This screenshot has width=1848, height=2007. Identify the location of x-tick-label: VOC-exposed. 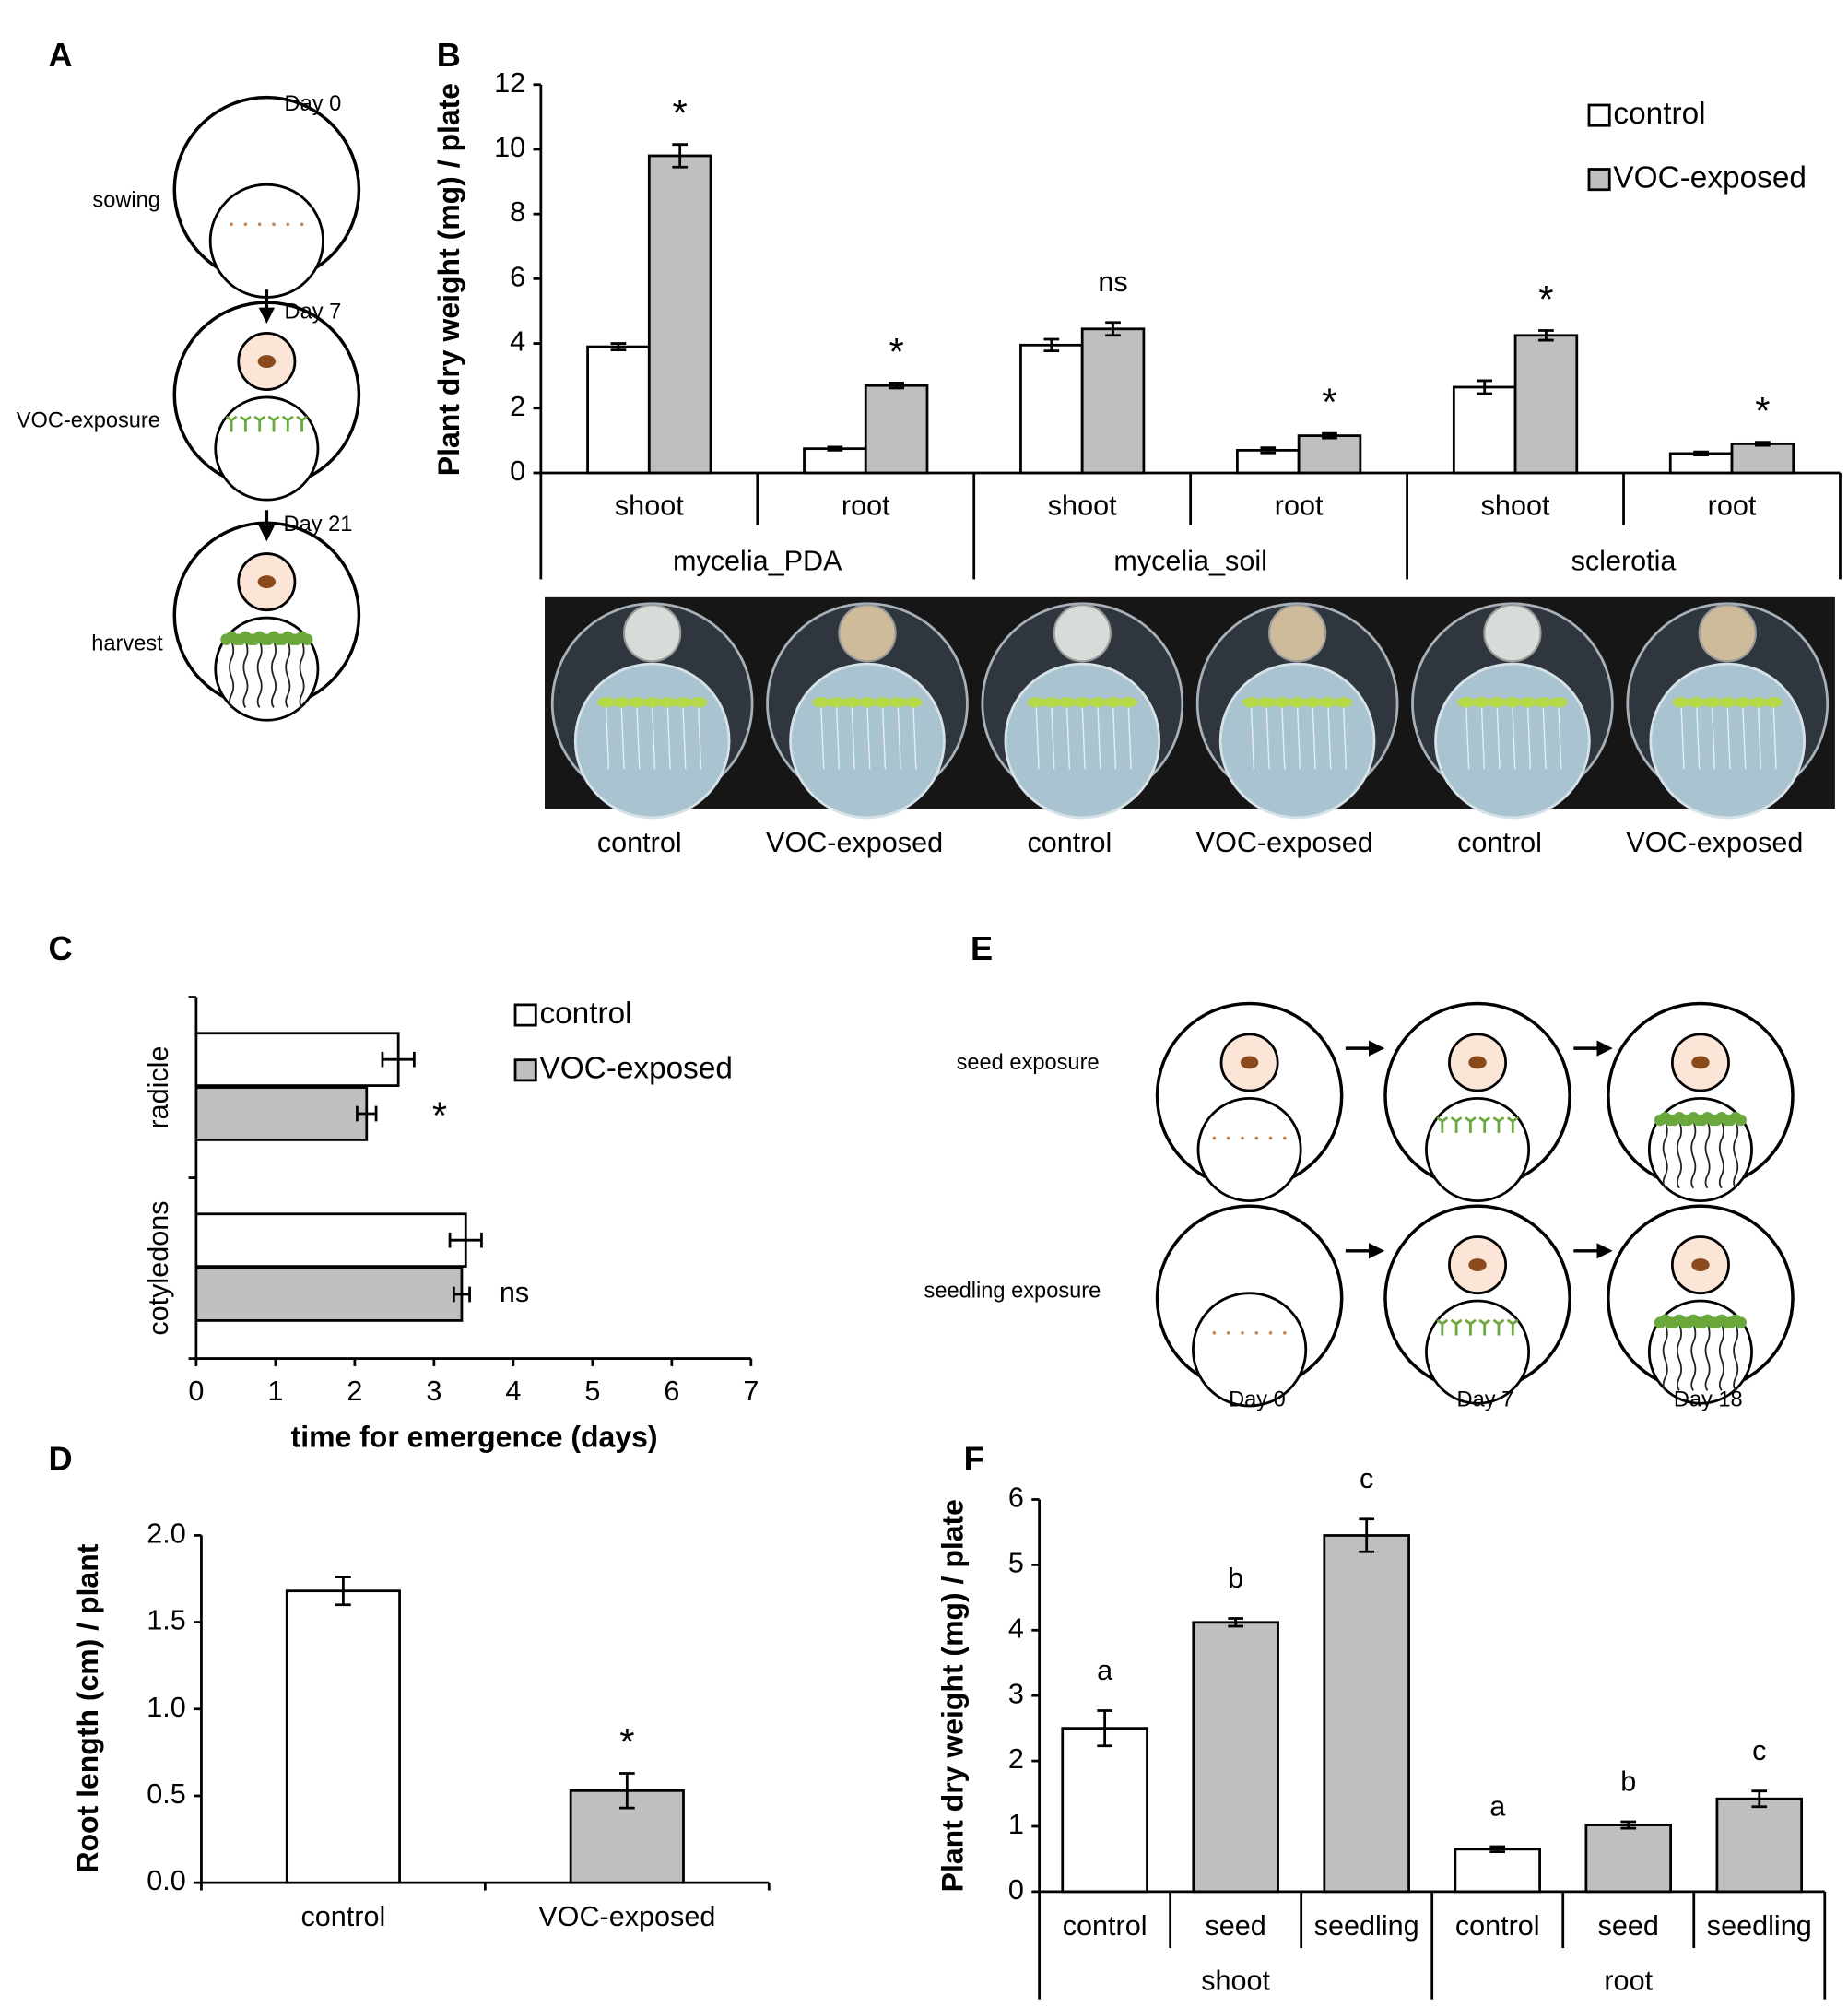
(626, 1916).